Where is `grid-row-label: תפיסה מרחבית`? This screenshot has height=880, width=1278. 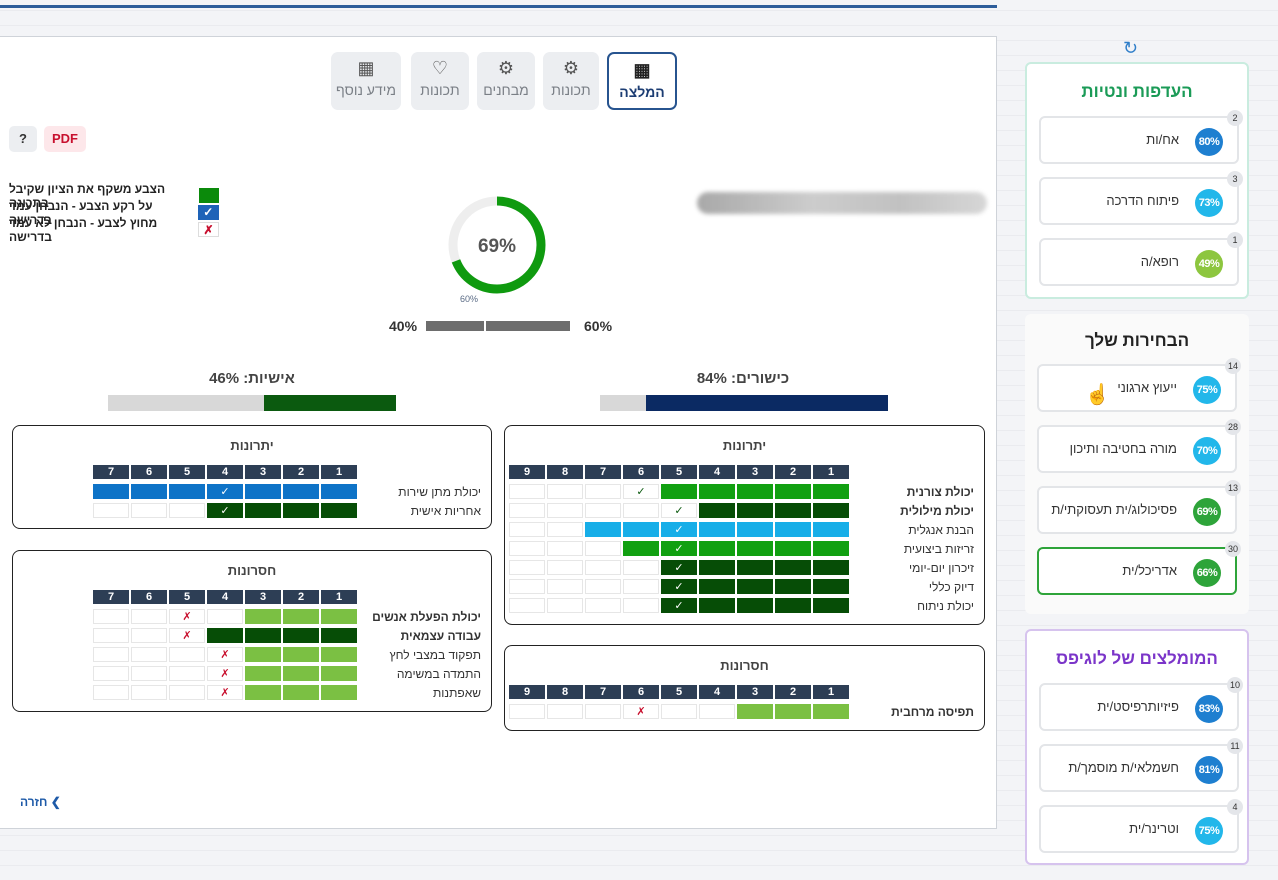 grid-row-label: תפיסה מרחבית is located at coordinates (932, 712).